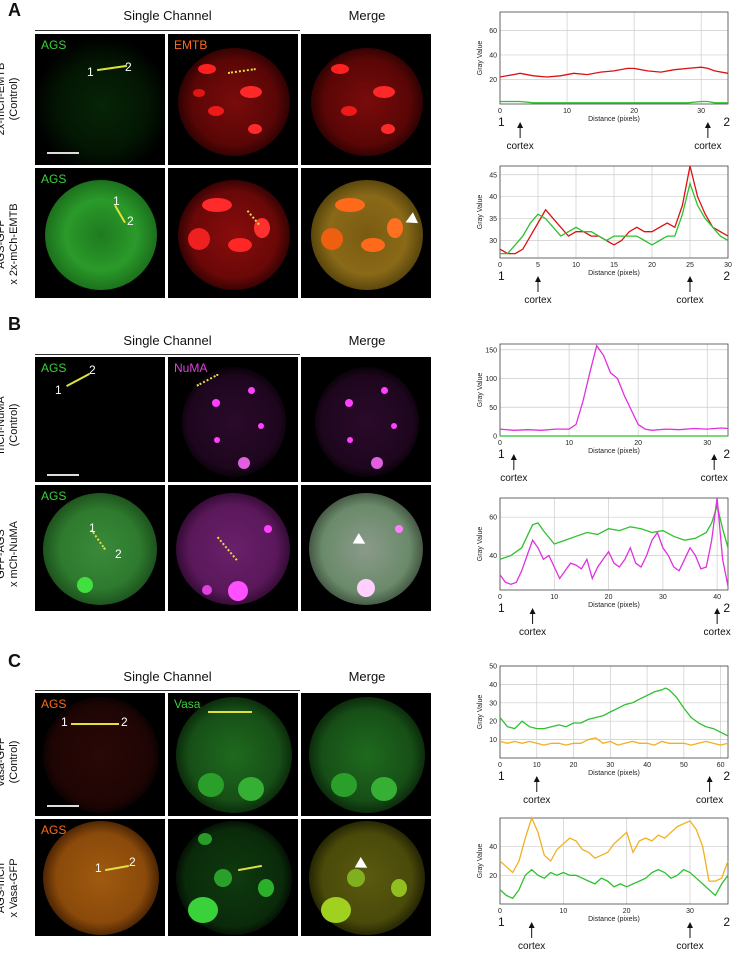 The height and width of the screenshot is (956, 735). Describe the element at coordinates (366, 99) in the screenshot. I see `image-a1-merge` at that location.